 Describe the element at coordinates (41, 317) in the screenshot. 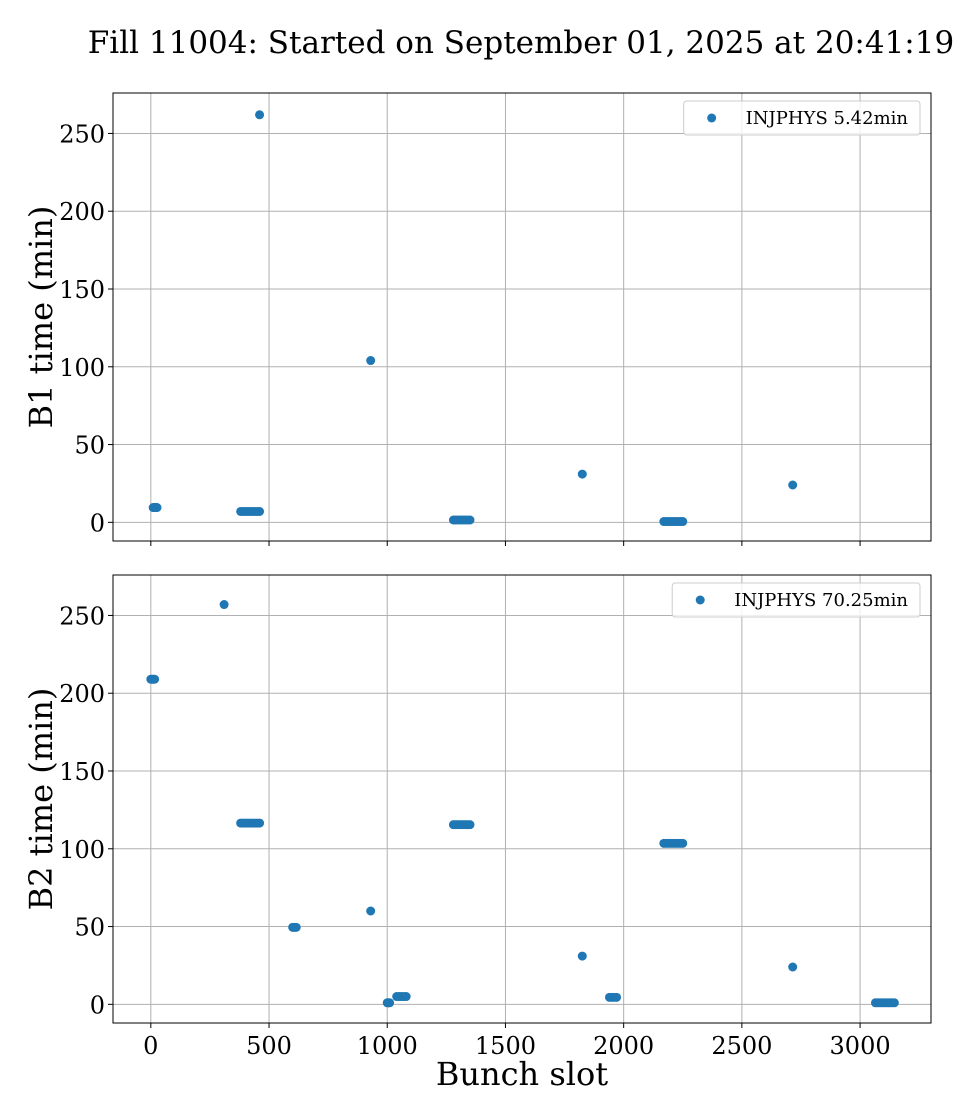

I see `b1-y-axis-label: B1 time (min)` at that location.